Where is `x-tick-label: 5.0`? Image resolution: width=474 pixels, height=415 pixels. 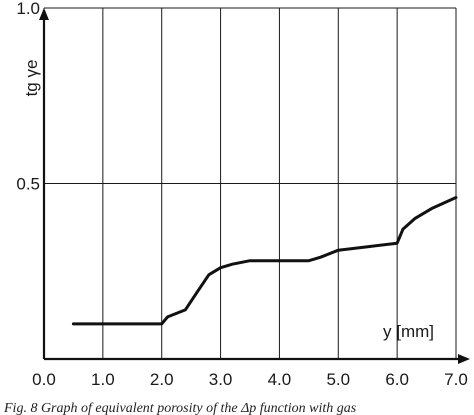 x-tick-label: 5.0 is located at coordinates (338, 379).